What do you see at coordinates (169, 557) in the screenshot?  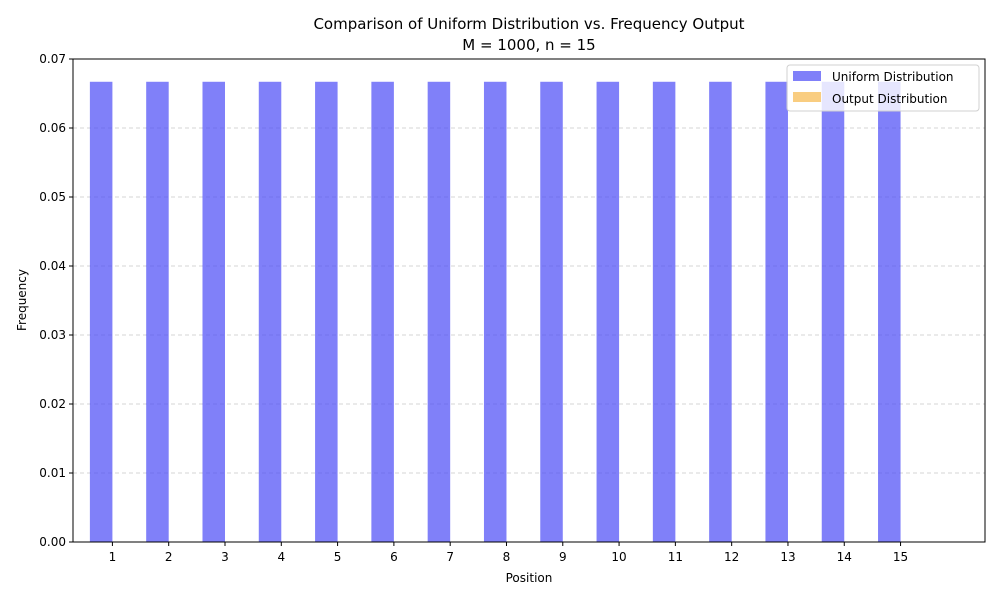 I see `x-tick-label: 2` at bounding box center [169, 557].